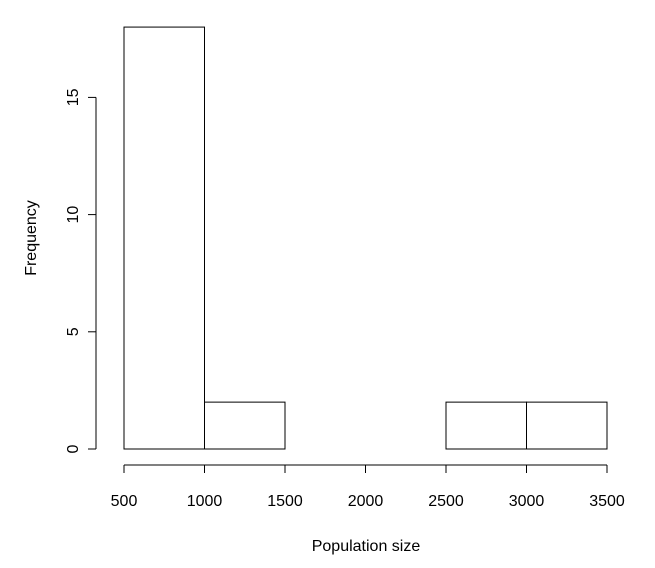 This screenshot has height=568, width=655. I want to click on x-tick-label-2: 1500, so click(285, 501).